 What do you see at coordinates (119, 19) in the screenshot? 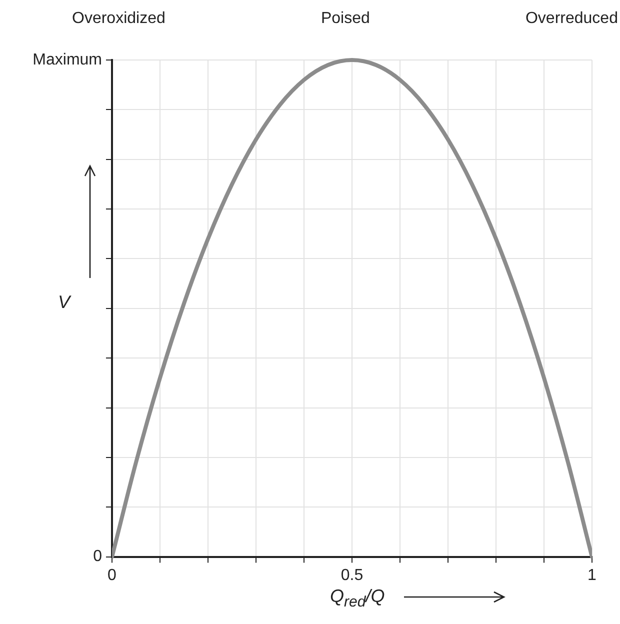
I see `text: Overoxidized` at bounding box center [119, 19].